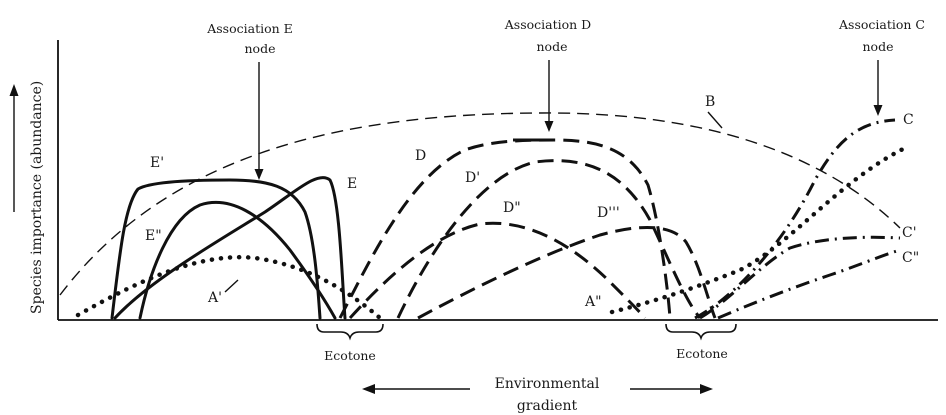 Image resolution: width=946 pixels, height=415 pixels. Describe the element at coordinates (715, 120) in the screenshot. I see `label-b-pointer` at that location.